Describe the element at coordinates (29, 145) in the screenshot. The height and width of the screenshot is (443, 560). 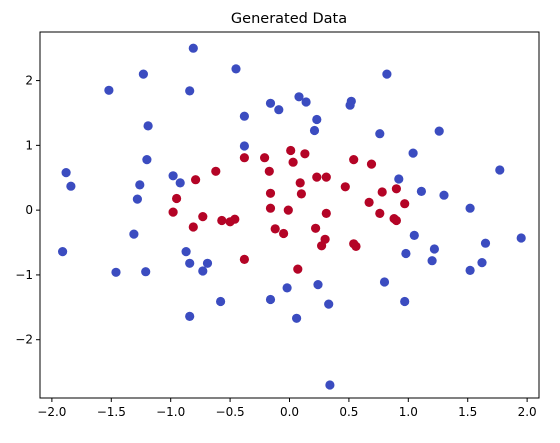
I see `y-tick-label: 1` at that location.